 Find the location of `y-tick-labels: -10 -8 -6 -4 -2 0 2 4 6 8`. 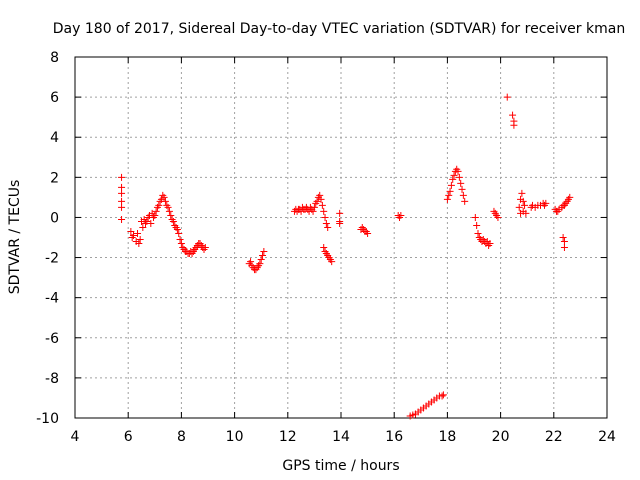

y-tick-labels: -10 -8 -6 -4 -2 0 2 4 6 8 is located at coordinates (47, 238).